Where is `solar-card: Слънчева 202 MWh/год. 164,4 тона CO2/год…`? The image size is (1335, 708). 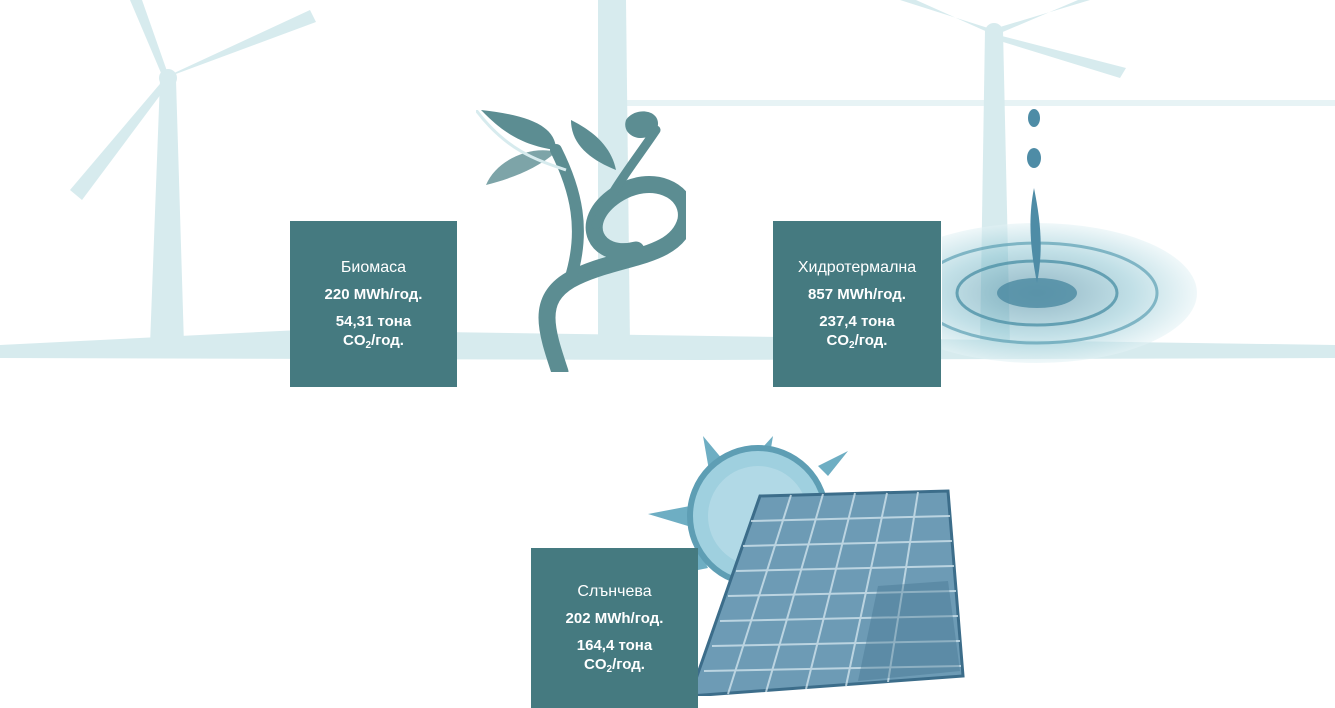 solar-card: Слънчева 202 MWh/год. 164,4 тона CO2/год… is located at coordinates (614, 628).